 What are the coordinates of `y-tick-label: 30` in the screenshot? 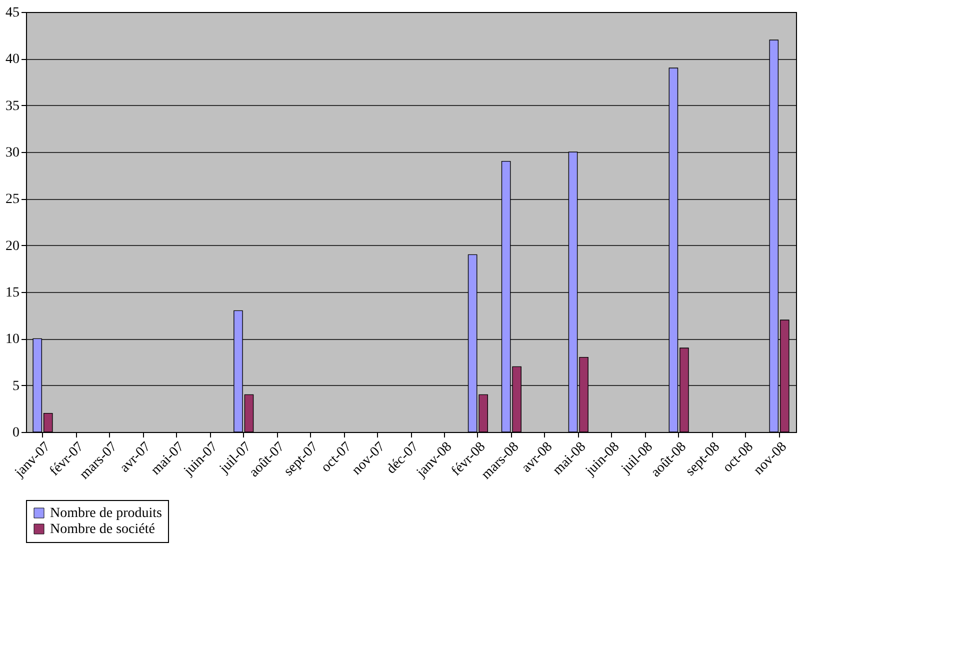 It's located at (13, 153).